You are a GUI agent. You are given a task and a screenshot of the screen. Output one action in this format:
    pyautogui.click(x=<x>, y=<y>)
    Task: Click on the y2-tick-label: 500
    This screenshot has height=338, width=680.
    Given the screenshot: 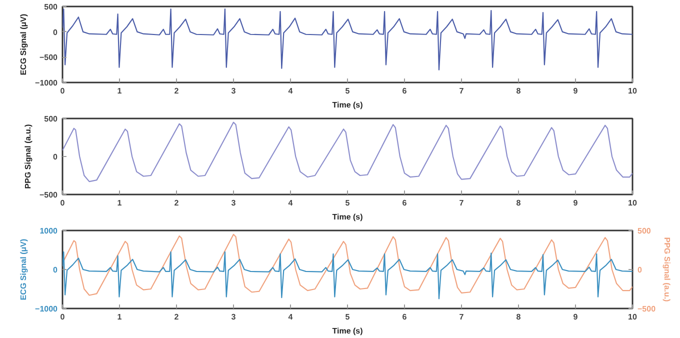 What is the action you would take?
    pyautogui.click(x=645, y=231)
    